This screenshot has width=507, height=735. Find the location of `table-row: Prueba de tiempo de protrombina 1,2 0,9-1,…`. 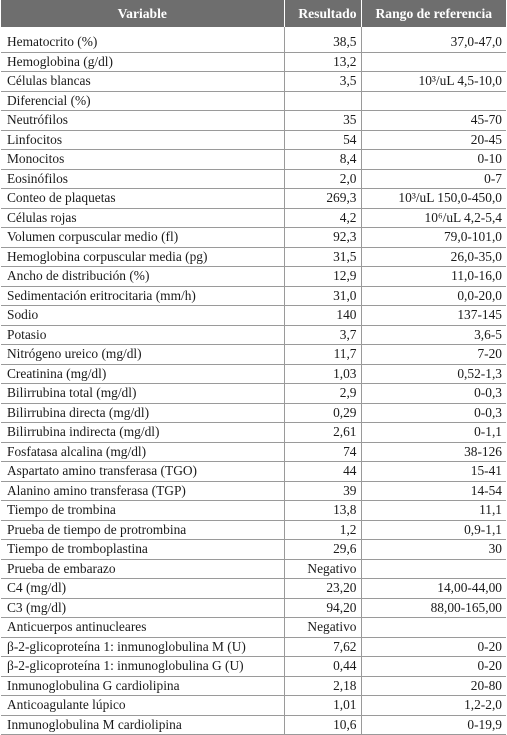

table-row: Prueba de tiempo de protrombina 1,2 0,9-1,… is located at coordinates (253, 530).